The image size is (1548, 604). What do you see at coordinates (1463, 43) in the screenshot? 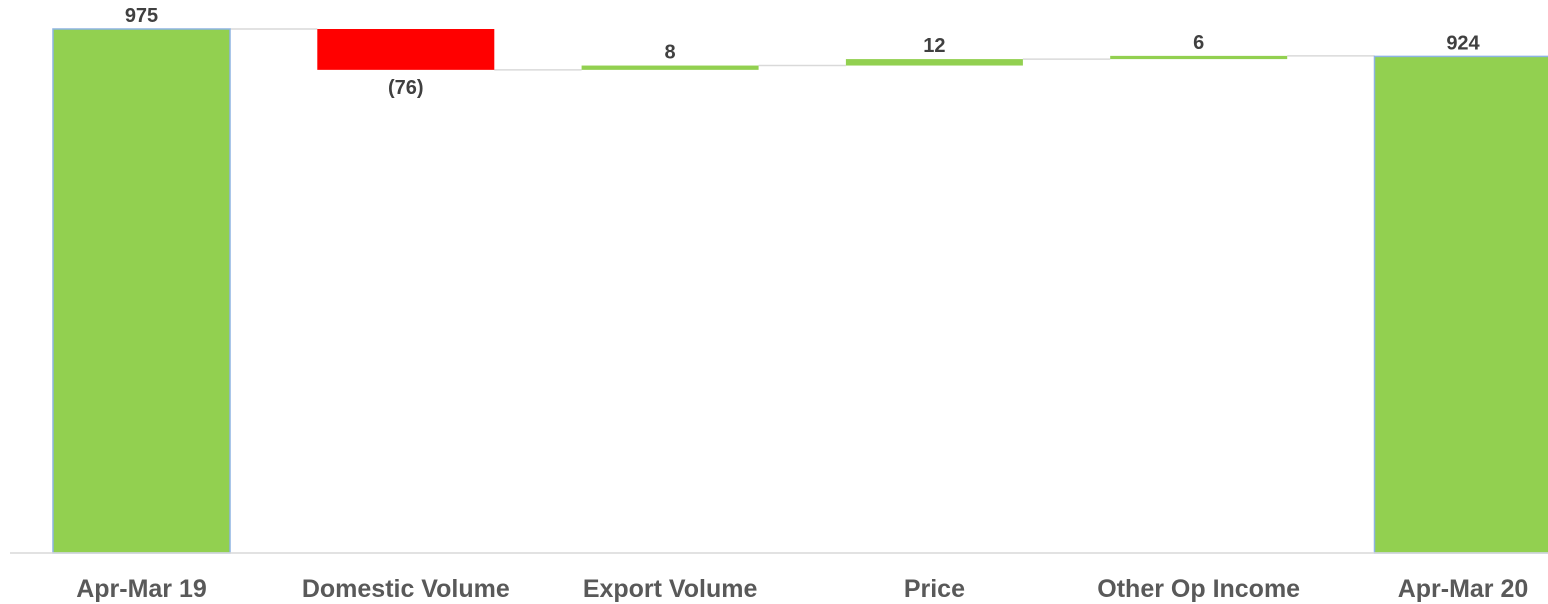
I see `data-label-apr-mar-20: 924` at bounding box center [1463, 43].